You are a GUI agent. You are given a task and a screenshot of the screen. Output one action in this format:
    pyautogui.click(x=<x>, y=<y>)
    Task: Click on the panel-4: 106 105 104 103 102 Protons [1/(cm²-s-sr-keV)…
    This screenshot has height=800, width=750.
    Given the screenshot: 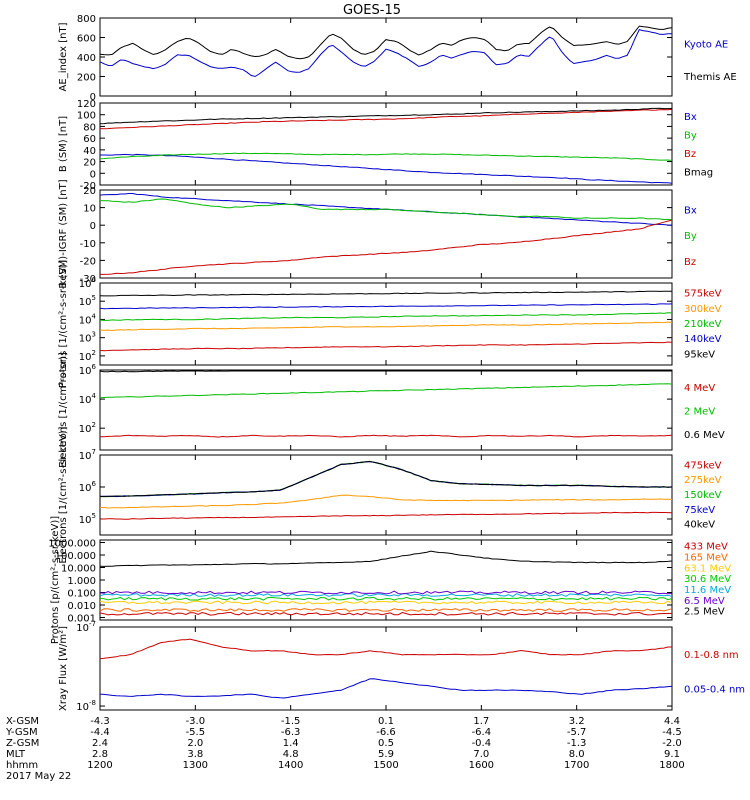 What is the action you would take?
    pyautogui.click(x=390, y=324)
    